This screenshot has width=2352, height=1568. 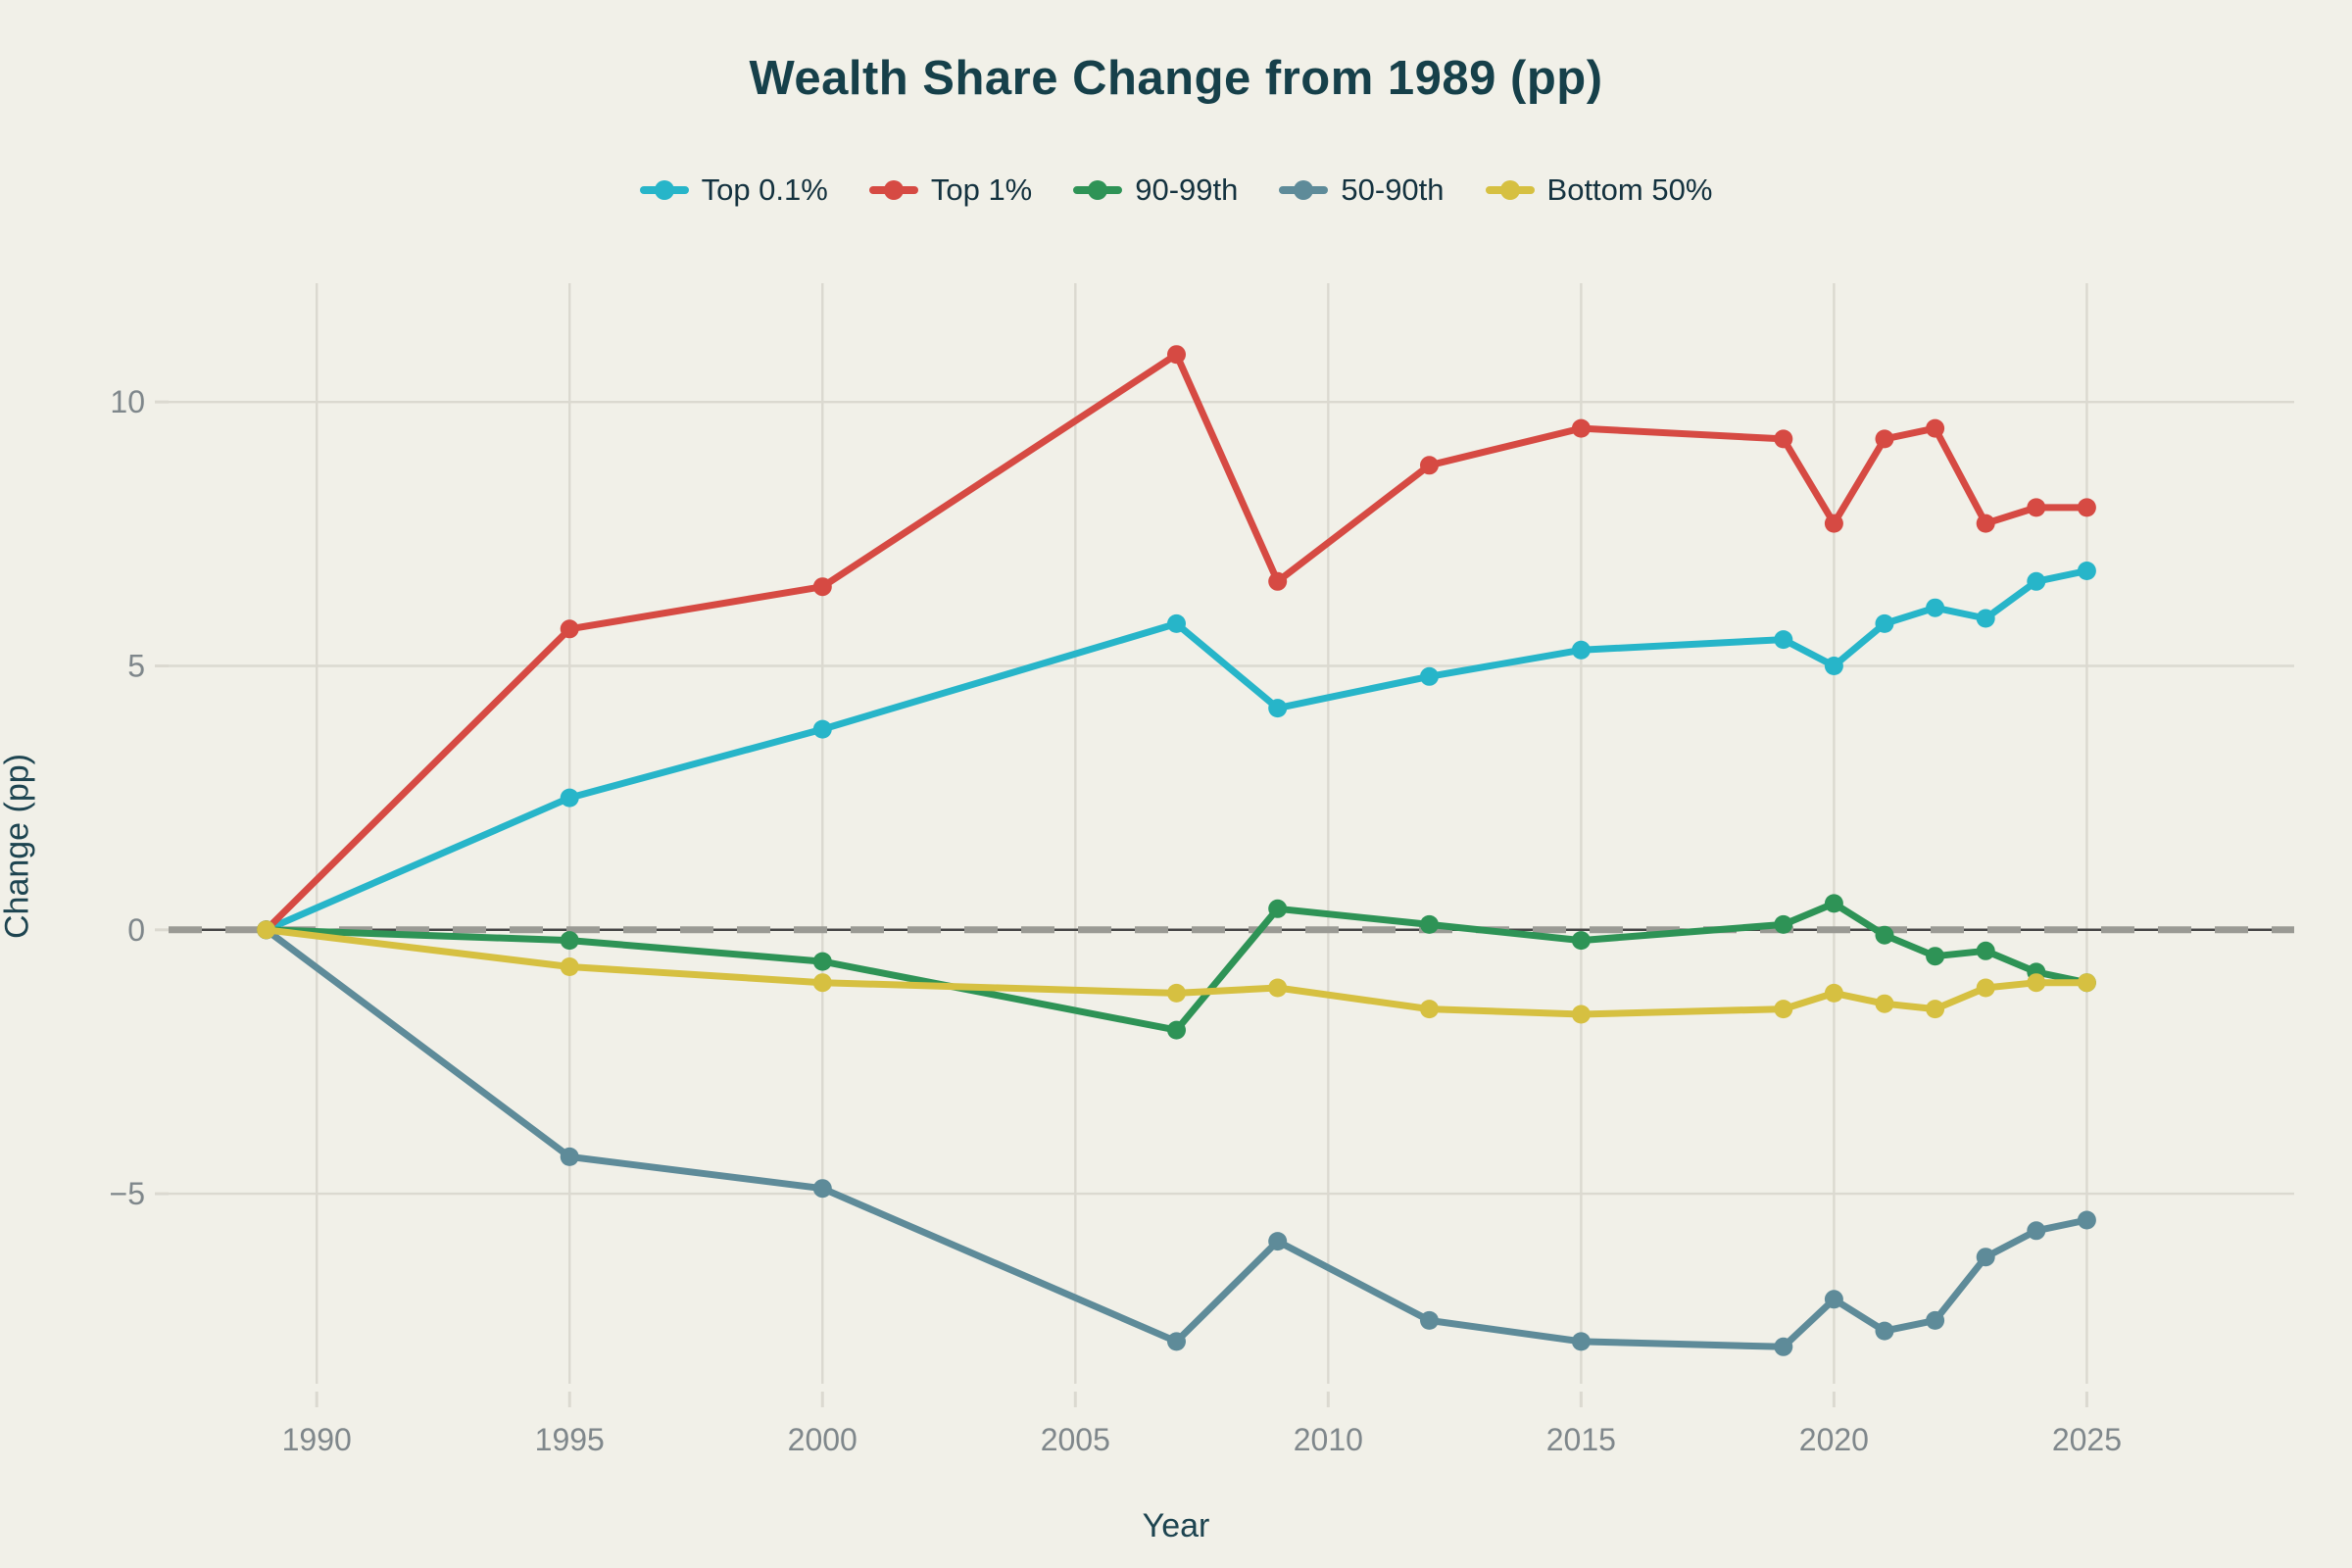 I want to click on point-top-1-1995, so click(x=569, y=629).